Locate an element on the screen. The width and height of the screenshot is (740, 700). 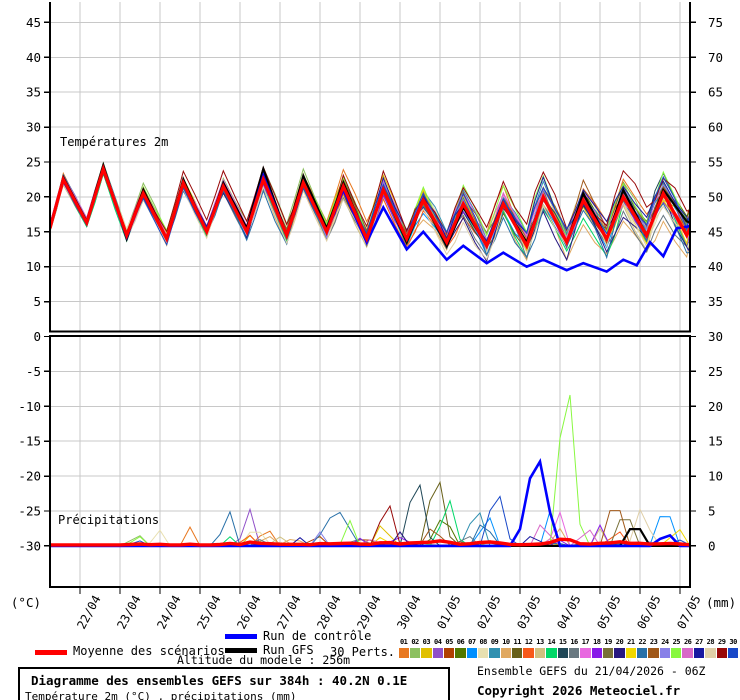
gfs-legend-label: Run GFS is located at coordinates (288, 650).